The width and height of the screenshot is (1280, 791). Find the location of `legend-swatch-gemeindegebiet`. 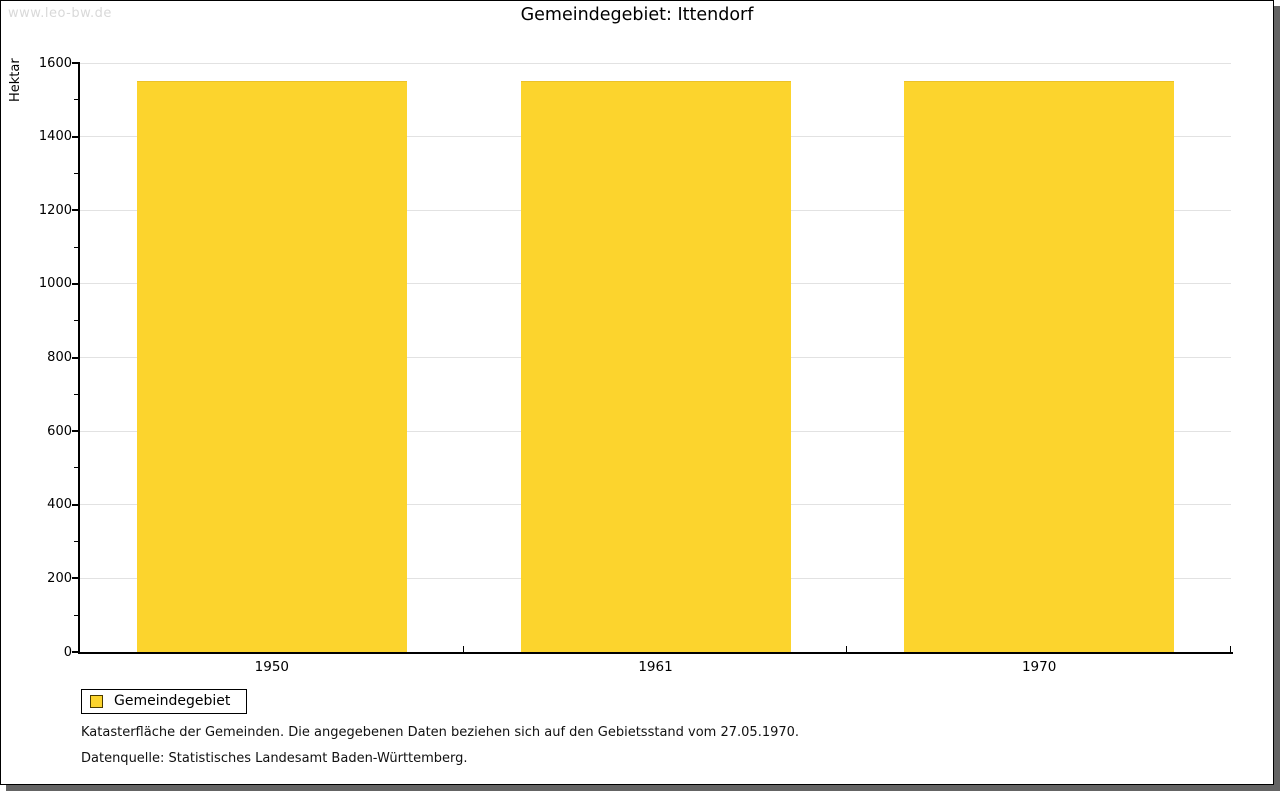

legend-swatch-gemeindegebiet is located at coordinates (96, 701).